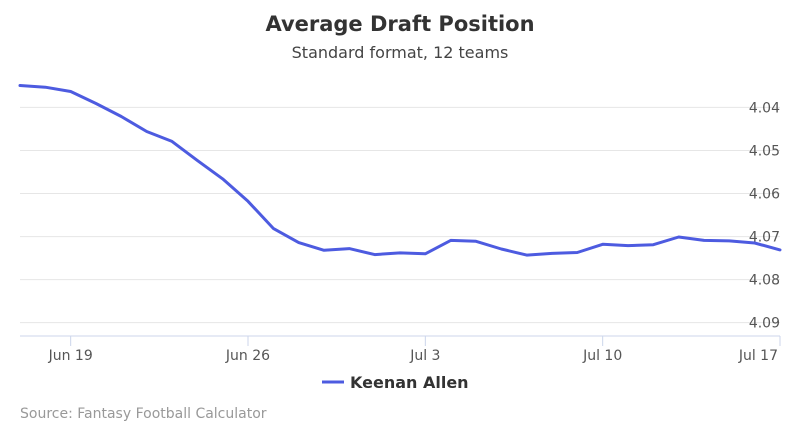 The height and width of the screenshot is (440, 800). What do you see at coordinates (764, 151) in the screenshot?
I see `y-tick-label: 4.05` at bounding box center [764, 151].